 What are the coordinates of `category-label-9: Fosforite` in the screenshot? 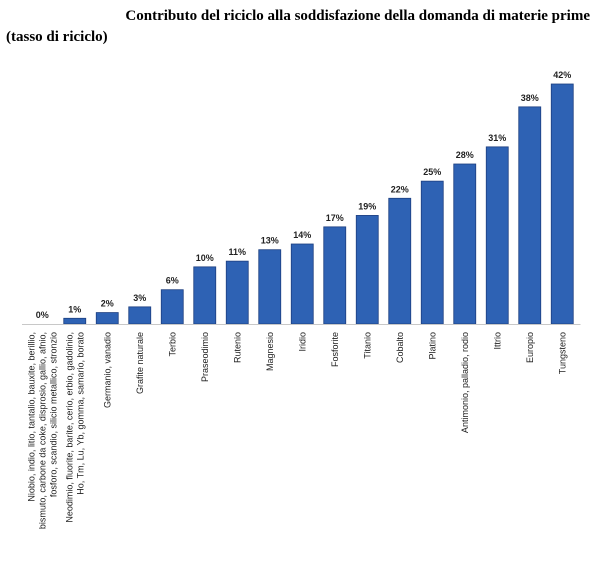 It's located at (335, 349).